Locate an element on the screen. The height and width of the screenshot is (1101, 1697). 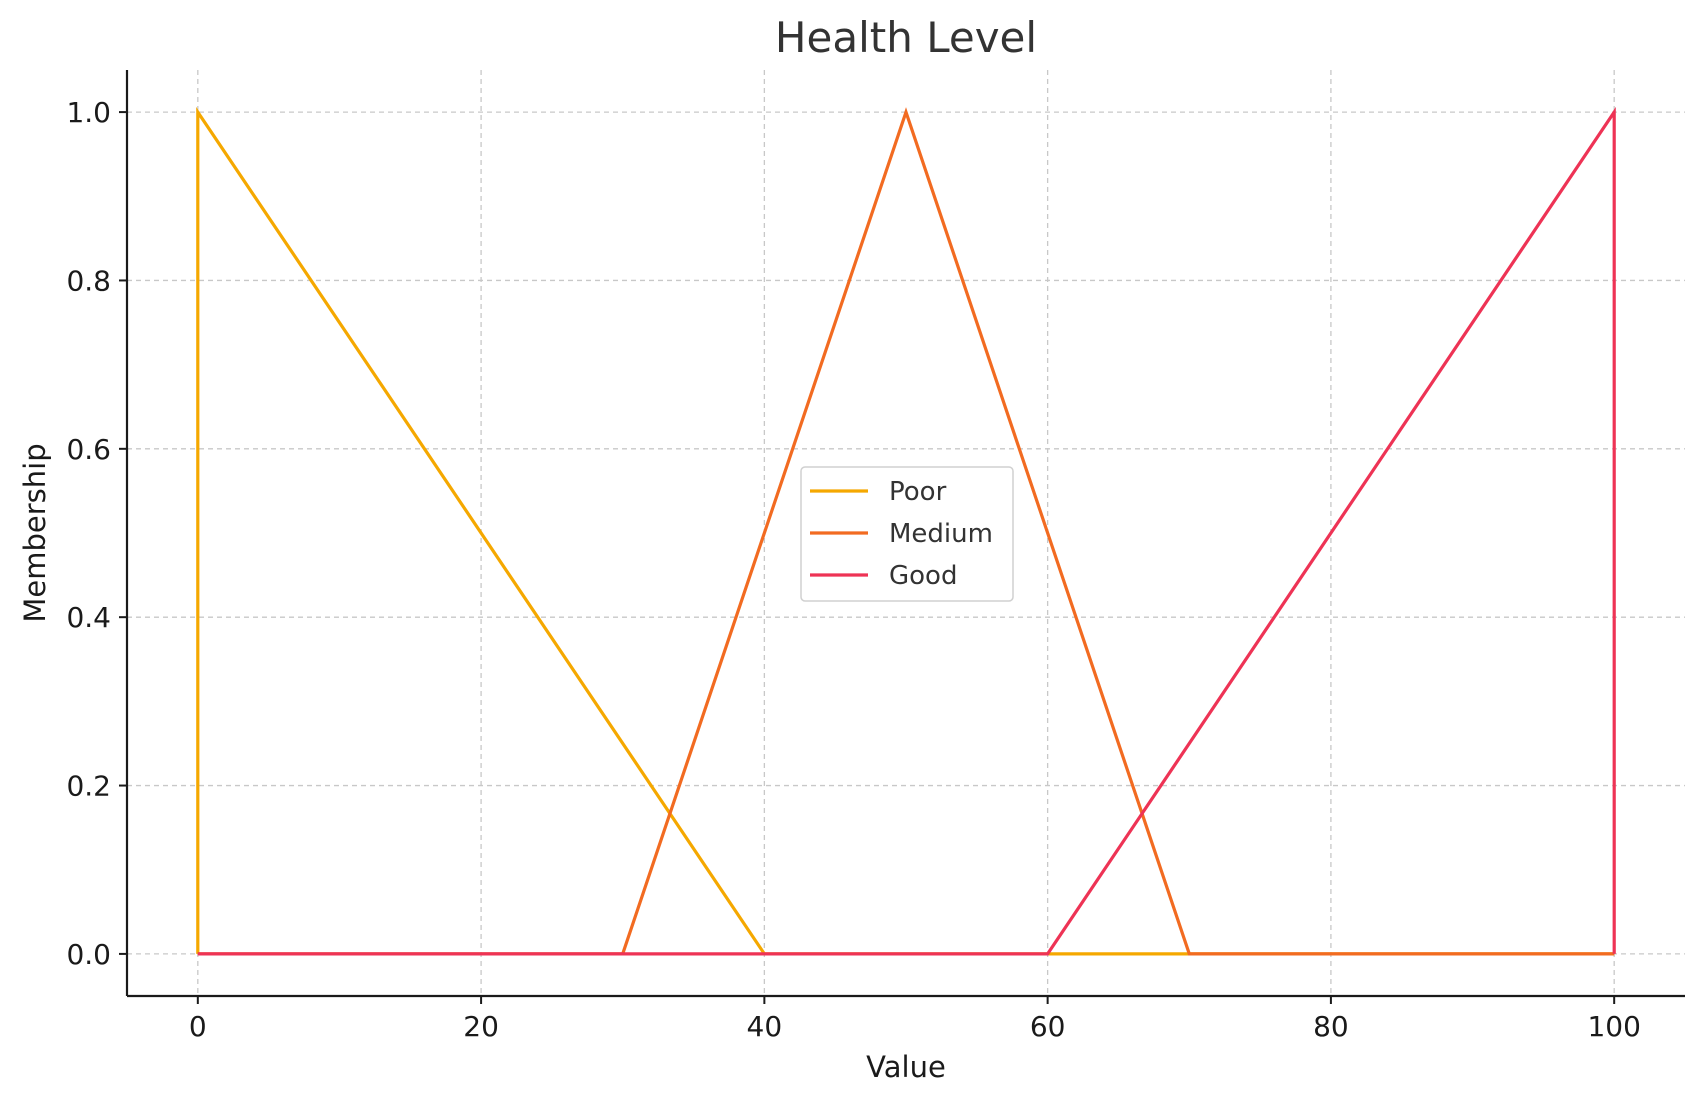
y-tick-label: 0.6 is located at coordinates (88, 449).